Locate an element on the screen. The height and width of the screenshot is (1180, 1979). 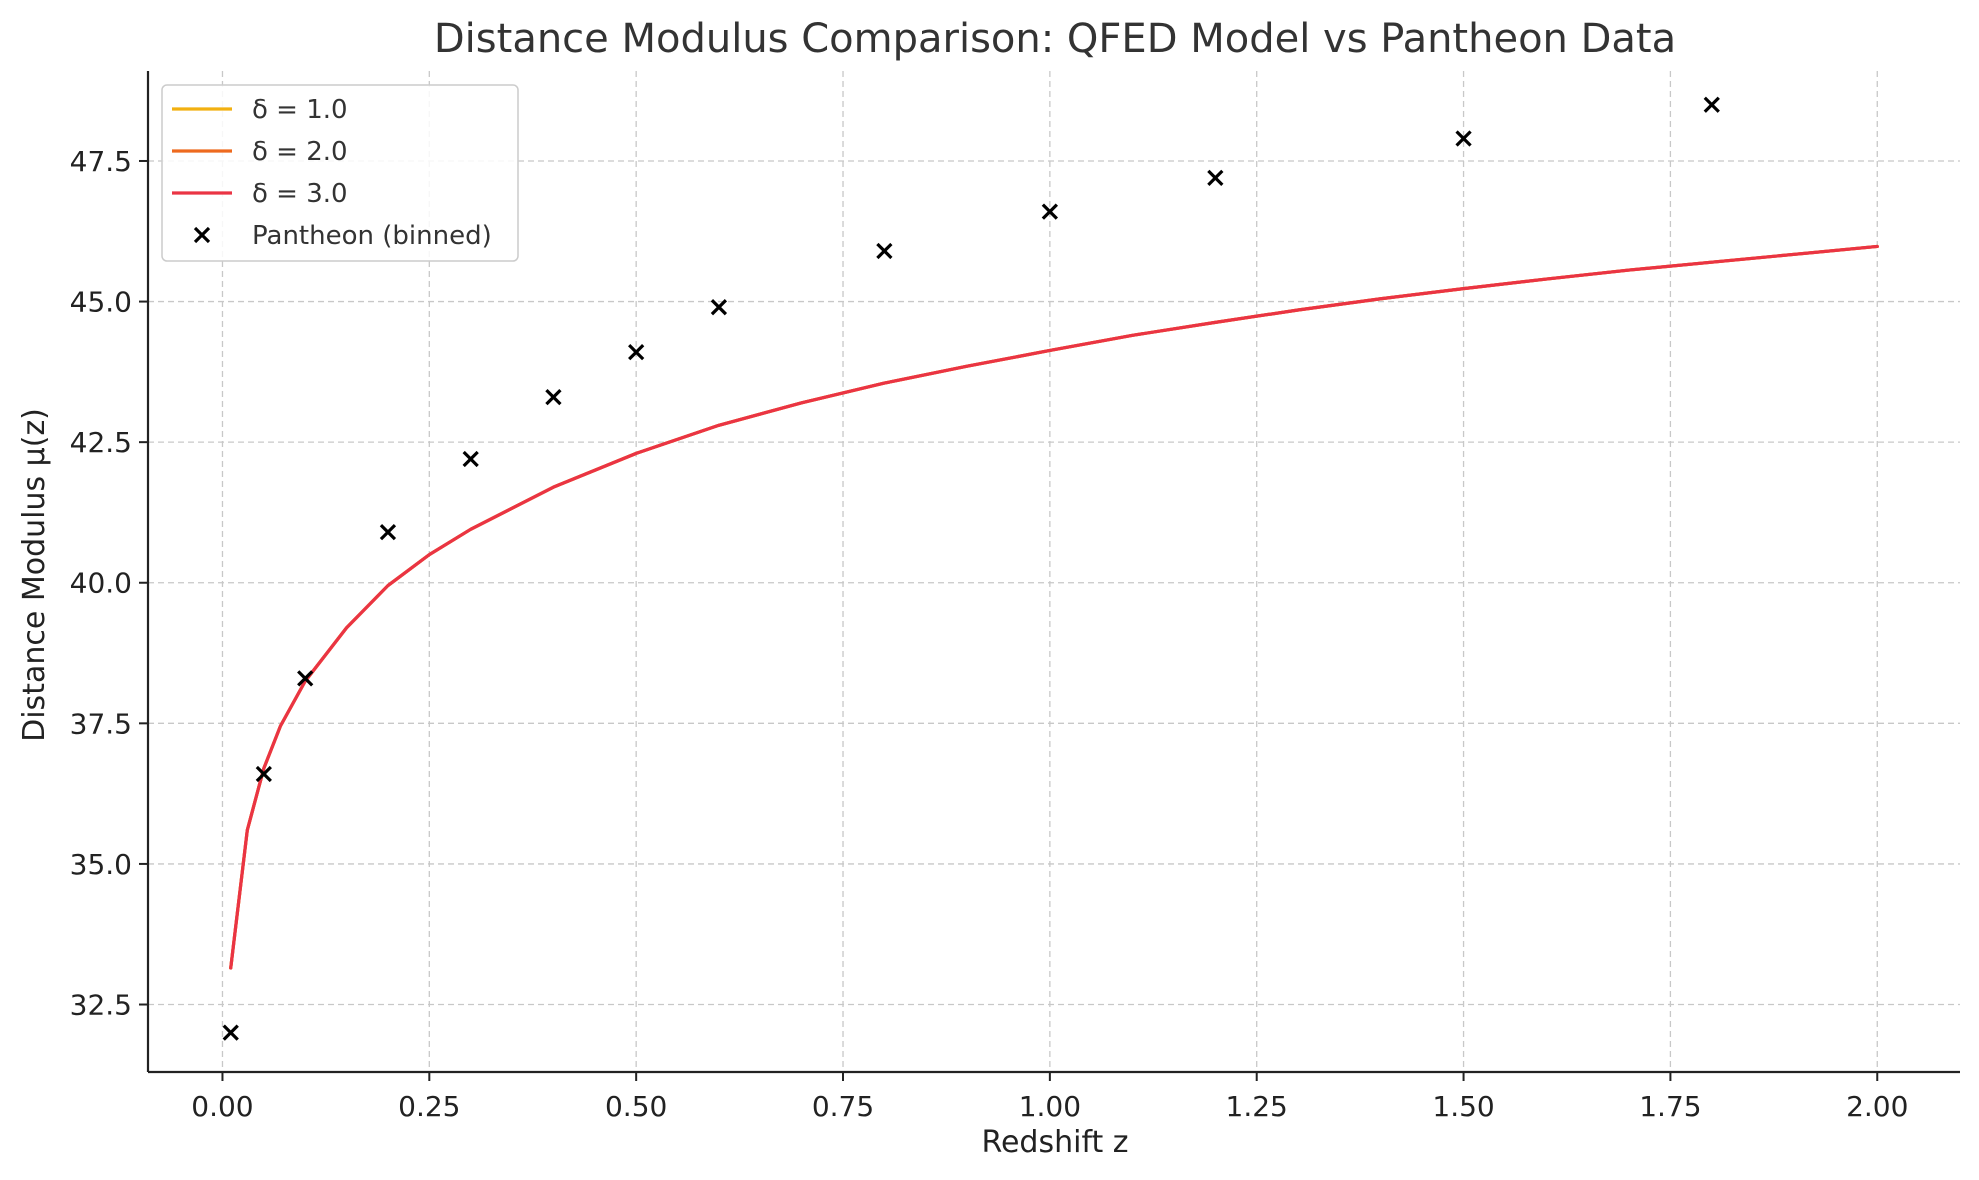
x-tick-label: 1.50 is located at coordinates (1463, 1106).